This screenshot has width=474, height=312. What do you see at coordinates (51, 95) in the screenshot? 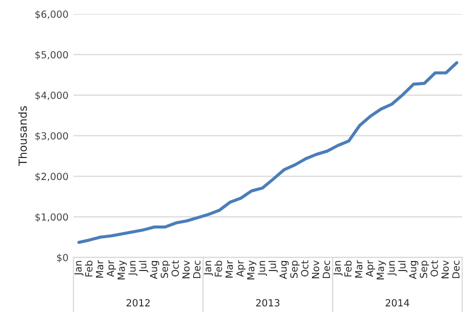
I see `y-tick-label: $4,000` at bounding box center [51, 95].